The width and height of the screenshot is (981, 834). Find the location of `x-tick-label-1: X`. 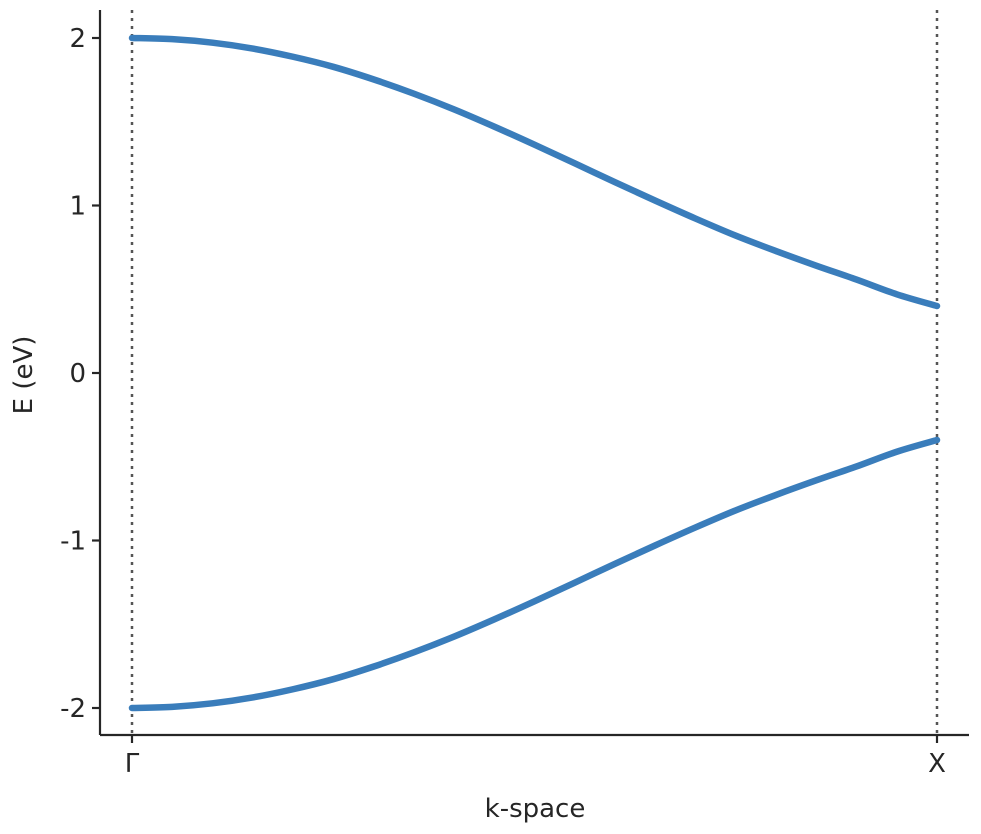

x-tick-label-1: X is located at coordinates (937, 764).